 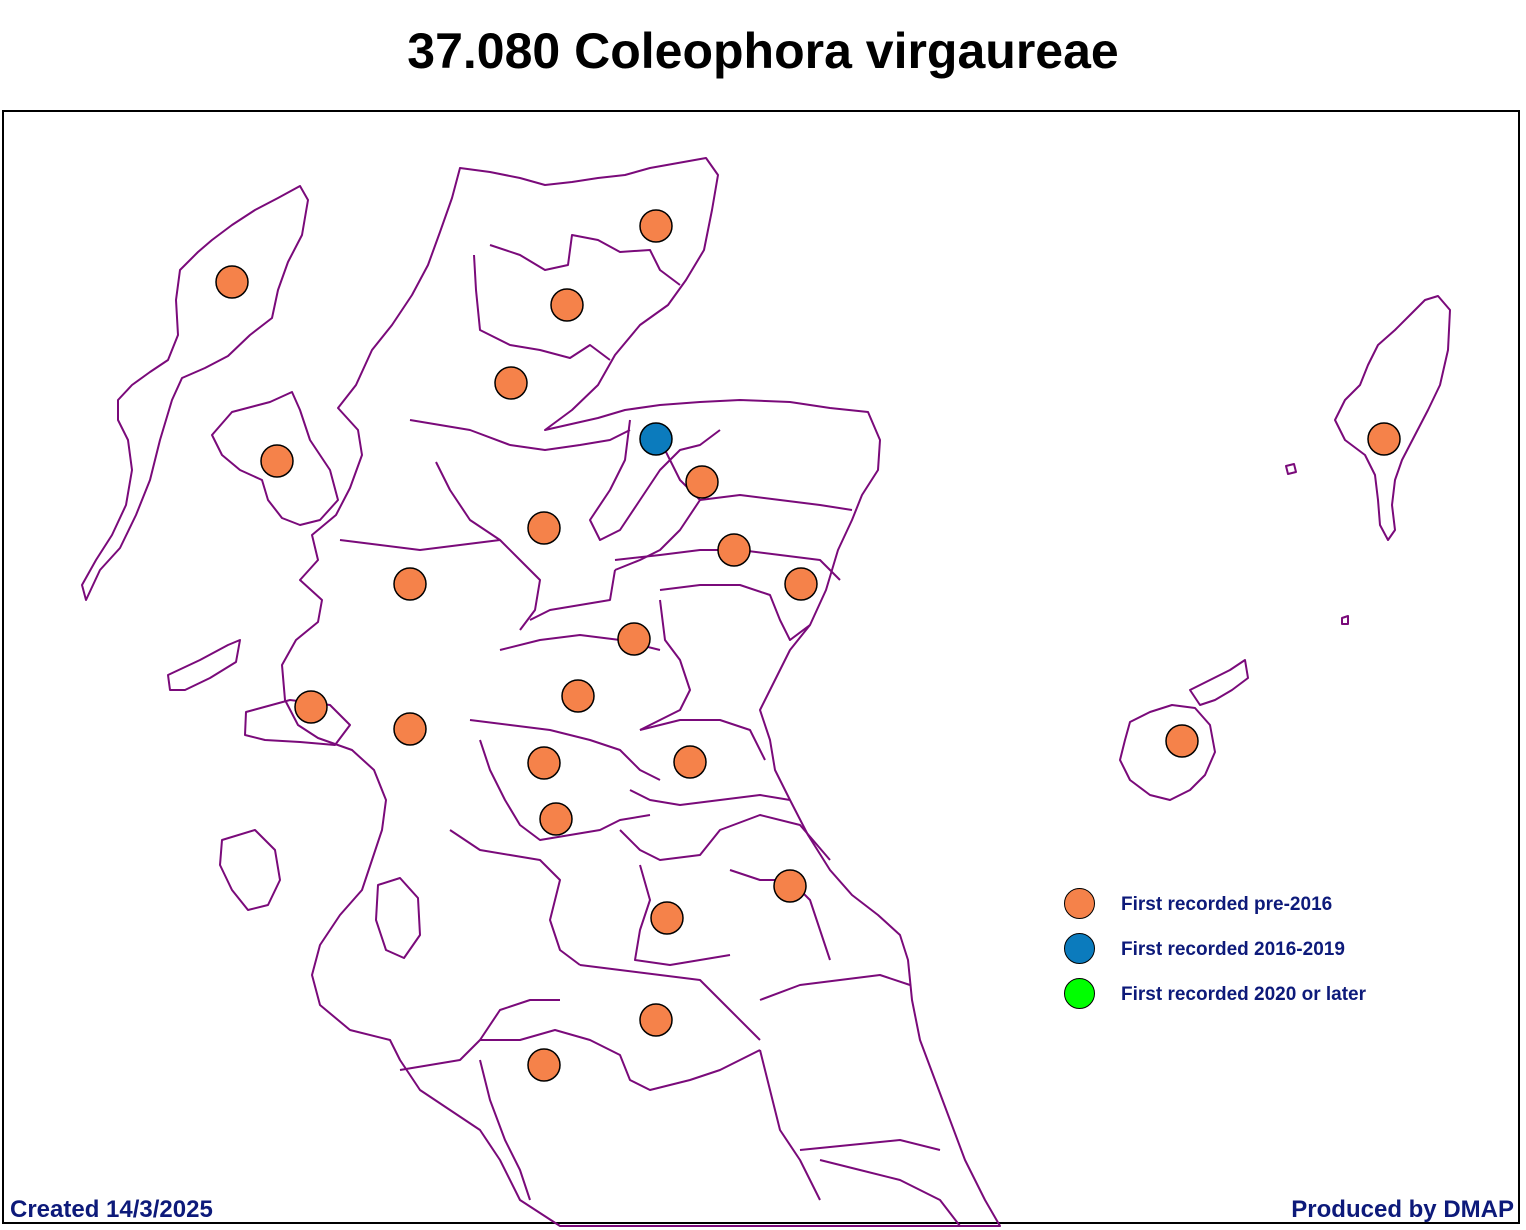 What do you see at coordinates (1291, 469) in the screenshot?
I see `fair-isle` at bounding box center [1291, 469].